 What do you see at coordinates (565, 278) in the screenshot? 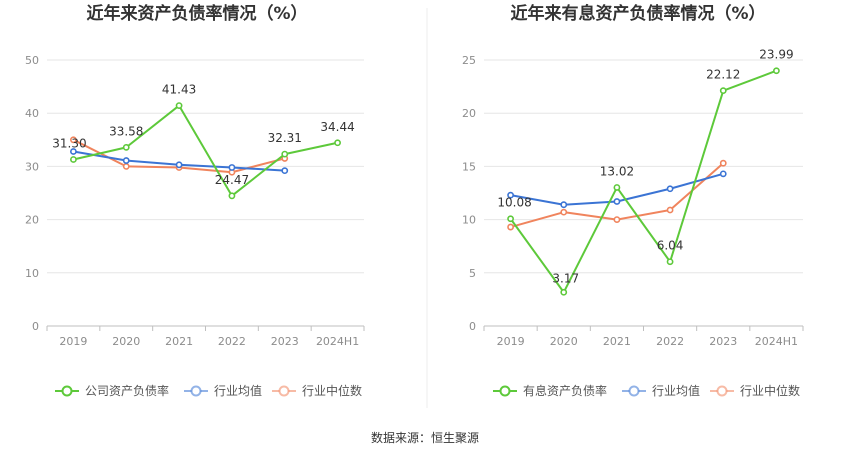
I see `data-label: 3.17` at bounding box center [565, 278].